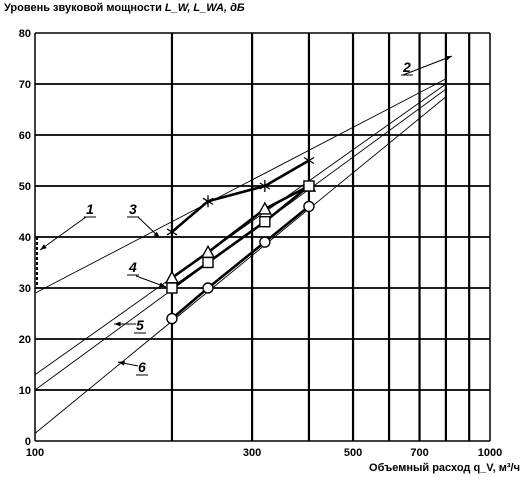 The height and width of the screenshot is (489, 524). What do you see at coordinates (140, 325) in the screenshot?
I see `callout-number: 5` at bounding box center [140, 325].